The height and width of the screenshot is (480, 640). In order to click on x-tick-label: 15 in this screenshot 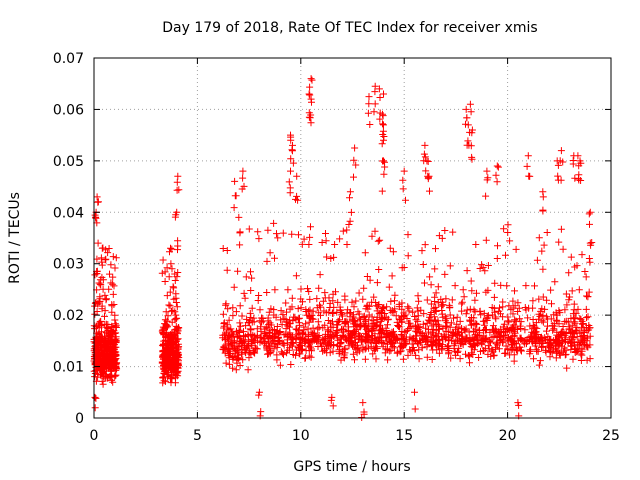, I will do `click(404, 436)`.